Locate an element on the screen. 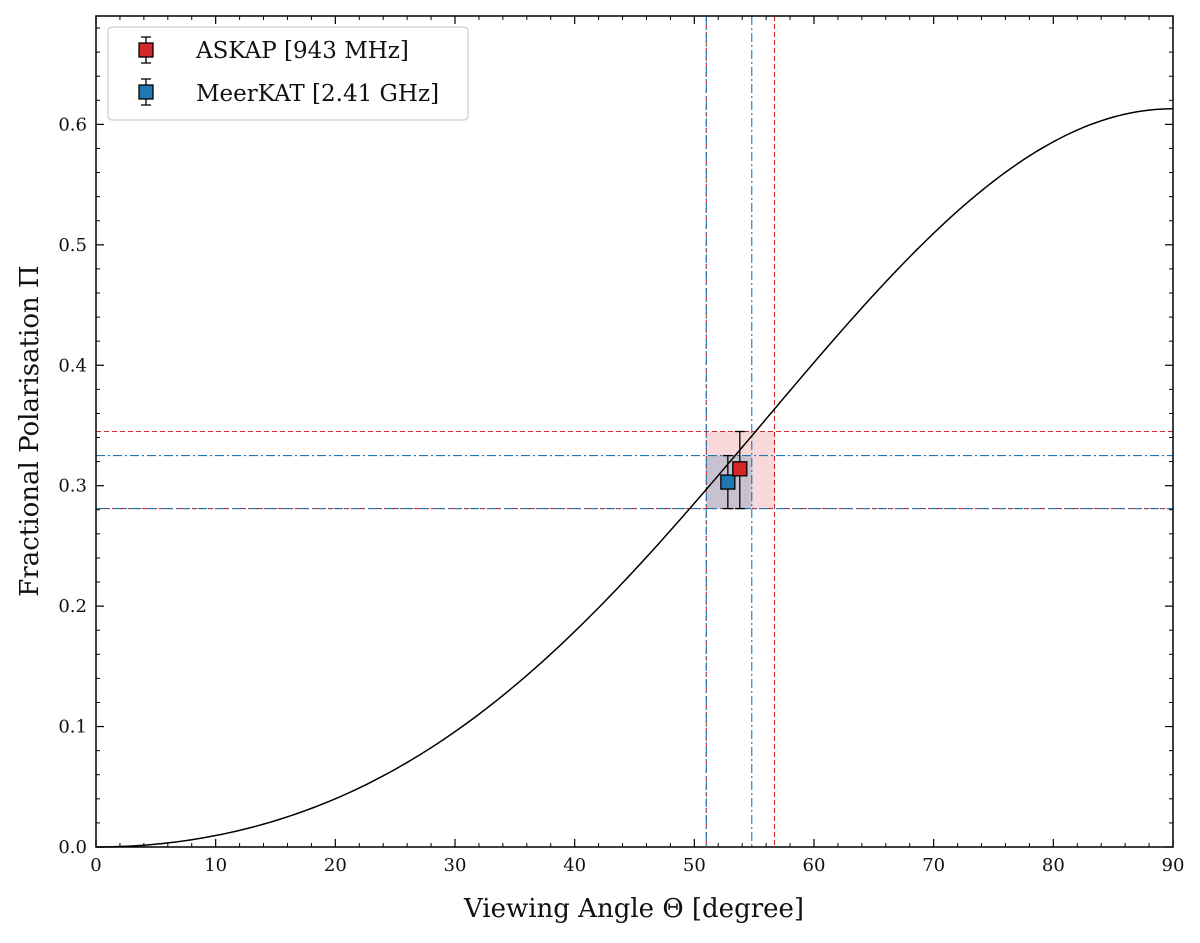 This screenshot has width=1200, height=943. y-tick-label-0.4: 0.4 is located at coordinates (72, 365).